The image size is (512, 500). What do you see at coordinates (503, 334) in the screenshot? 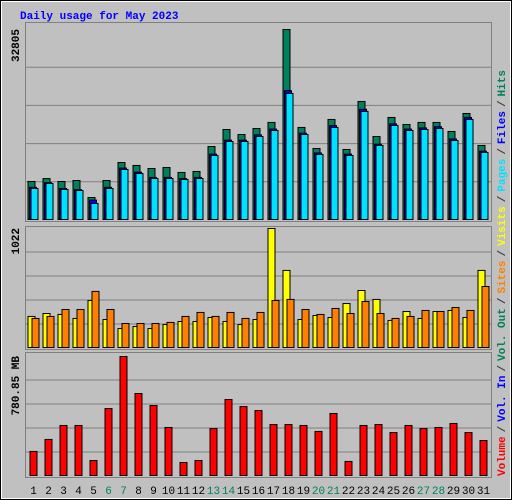
I see `legend-entry: Vol. Out` at bounding box center [503, 334].